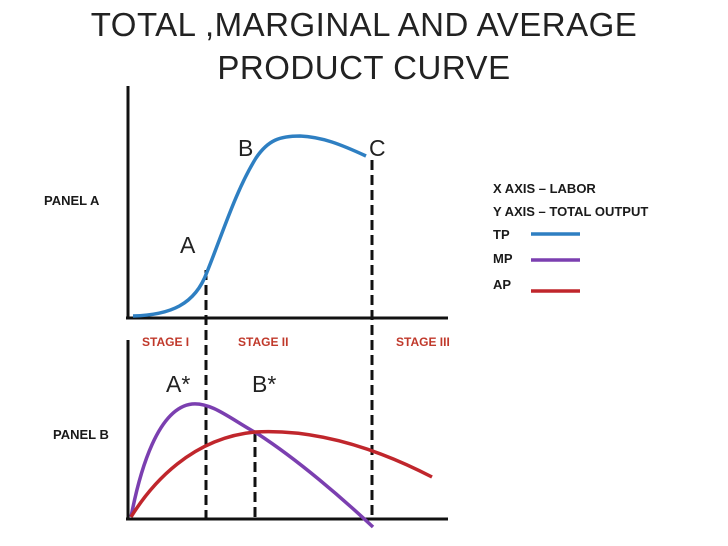 The height and width of the screenshot is (546, 728). Describe the element at coordinates (281, 473) in the screenshot. I see `ap-curve` at that location.